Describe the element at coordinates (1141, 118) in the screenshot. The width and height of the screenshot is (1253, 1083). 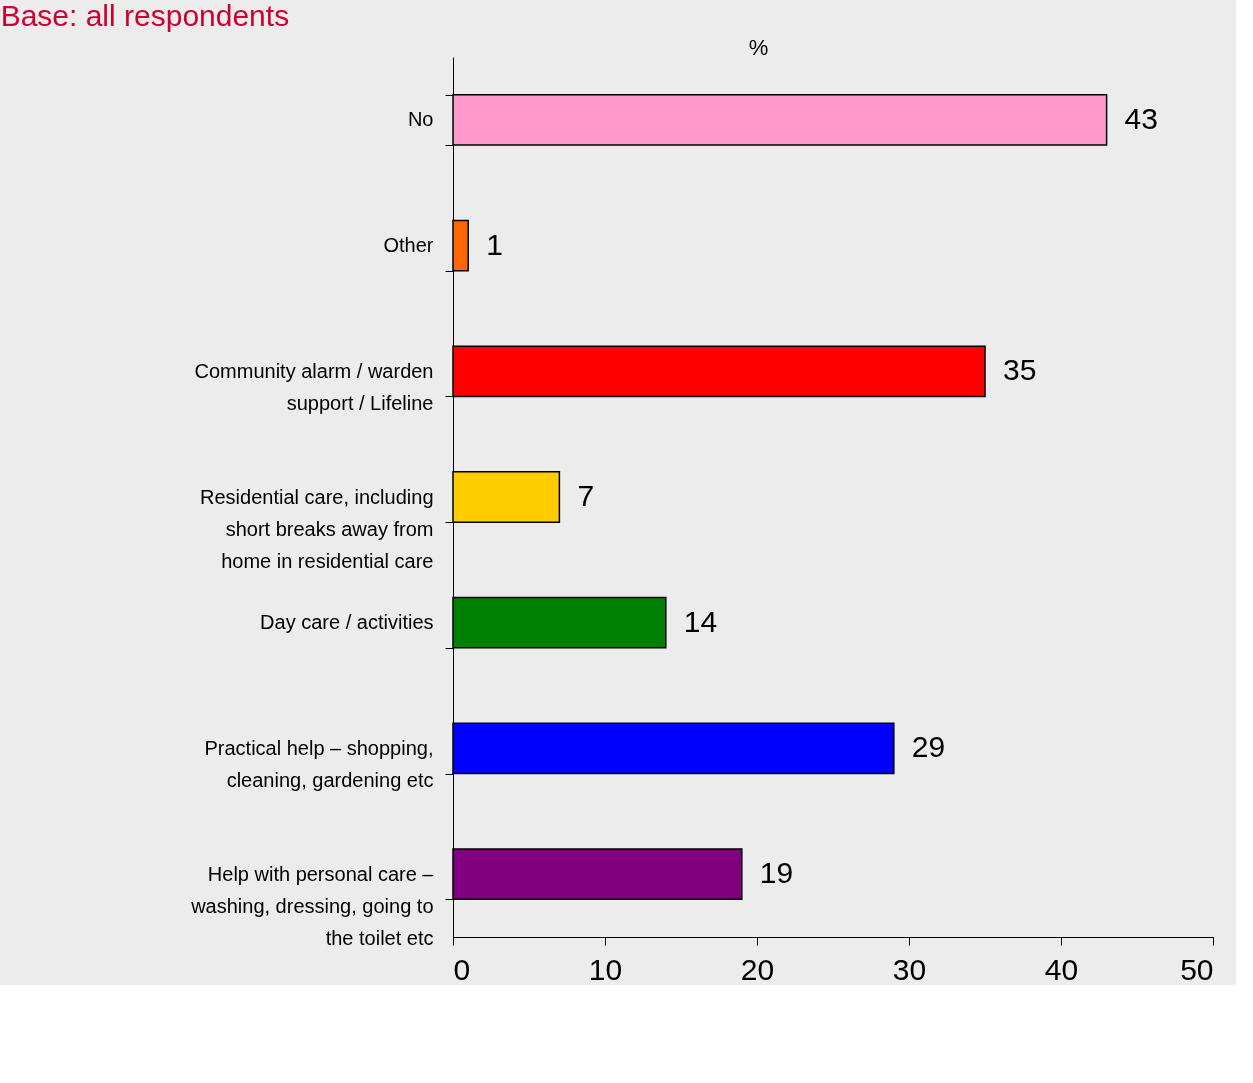
I see `data-label: 43` at that location.